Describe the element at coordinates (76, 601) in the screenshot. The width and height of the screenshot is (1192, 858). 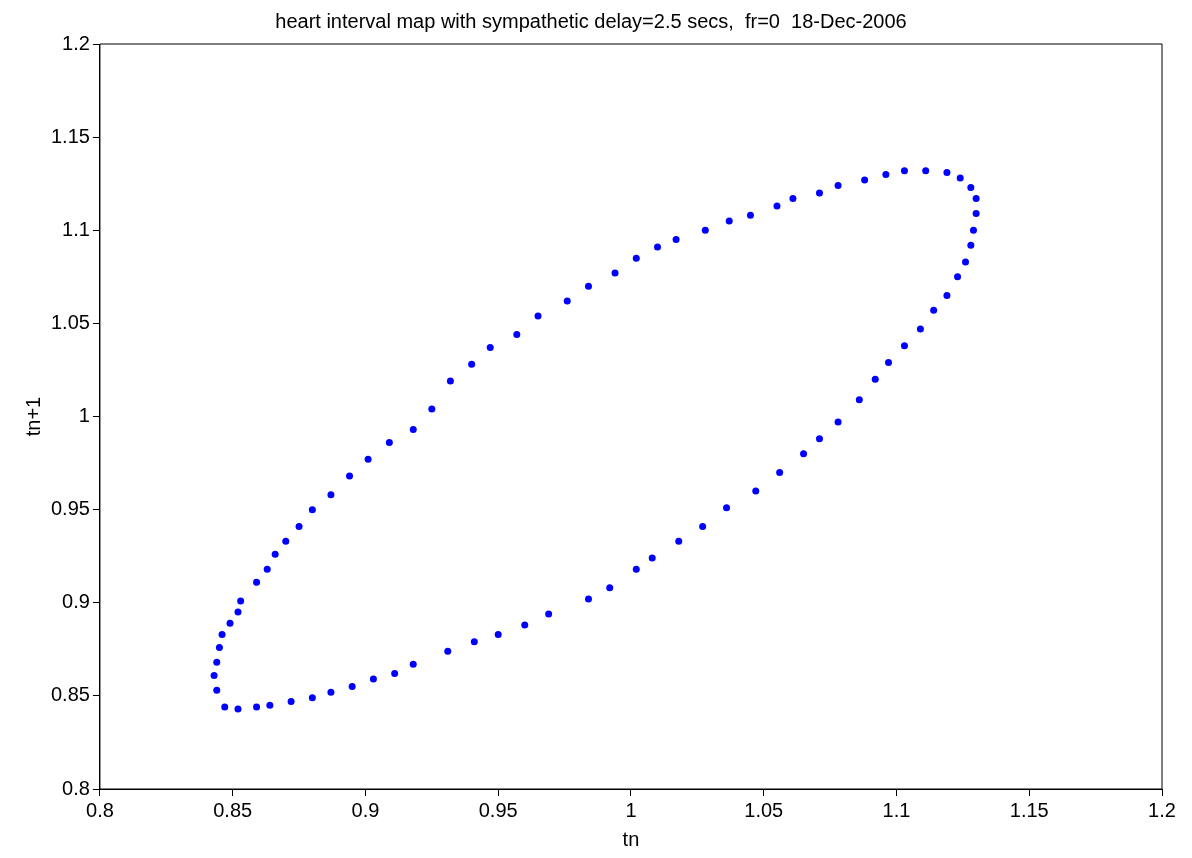
I see `y-tick-label: 0.9` at that location.